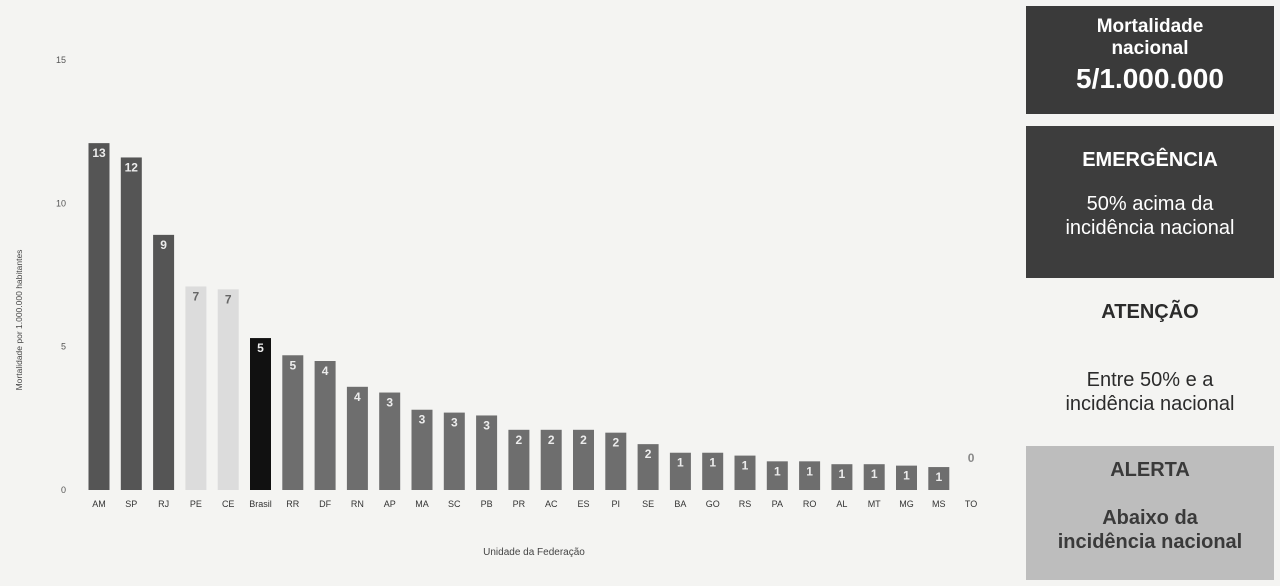  Describe the element at coordinates (454, 504) in the screenshot. I see `x-tick-label: SC` at that location.